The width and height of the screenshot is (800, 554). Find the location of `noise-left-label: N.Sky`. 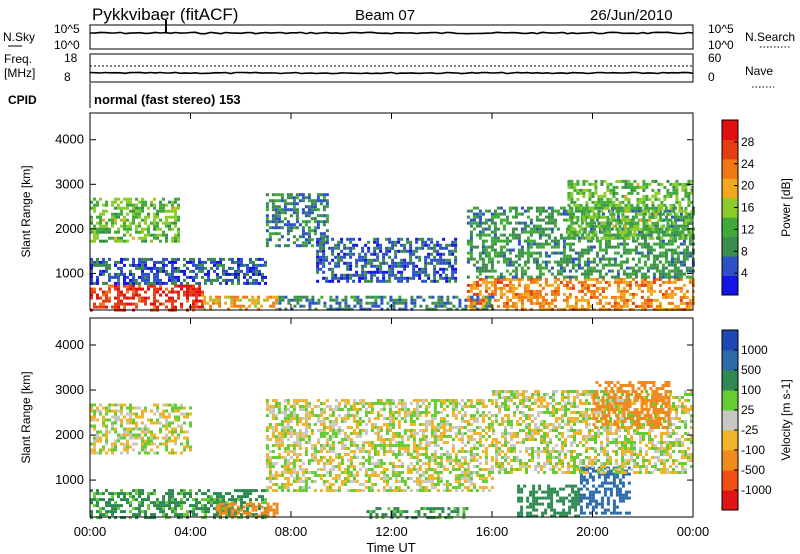

noise-left-label: N.Sky is located at coordinates (19, 37).